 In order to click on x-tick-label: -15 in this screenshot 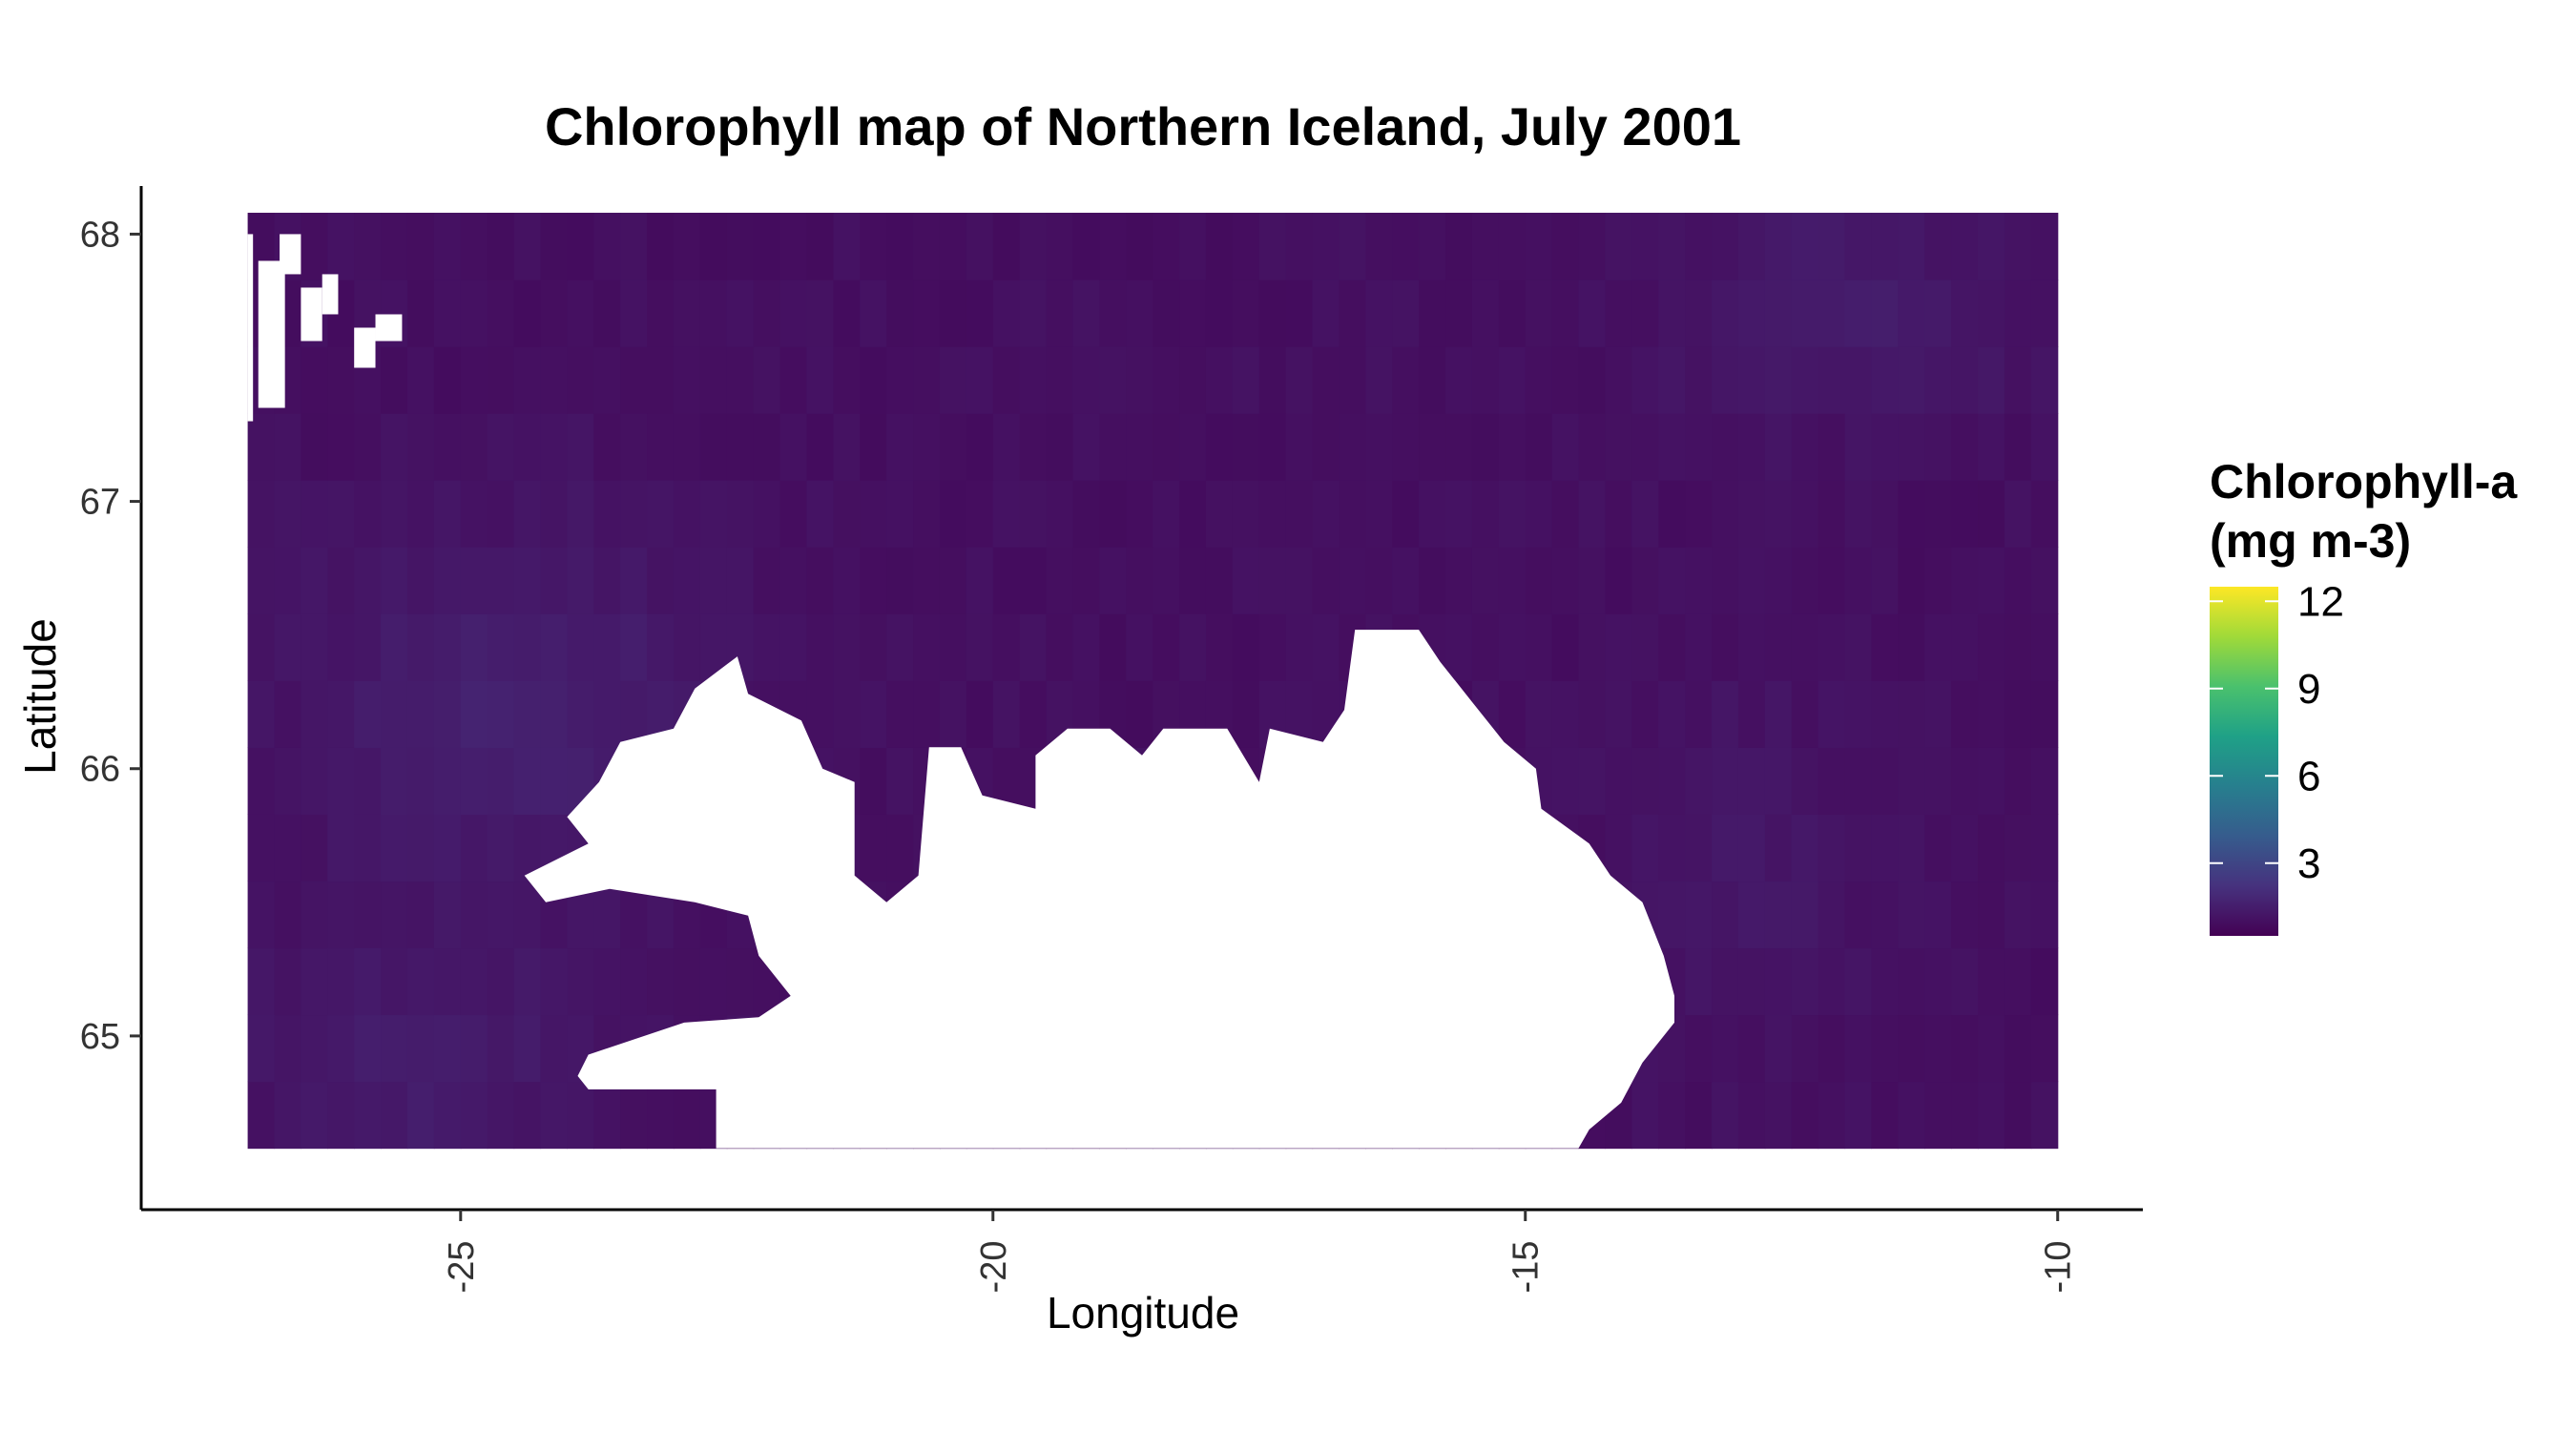, I will do `click(1526, 1267)`.